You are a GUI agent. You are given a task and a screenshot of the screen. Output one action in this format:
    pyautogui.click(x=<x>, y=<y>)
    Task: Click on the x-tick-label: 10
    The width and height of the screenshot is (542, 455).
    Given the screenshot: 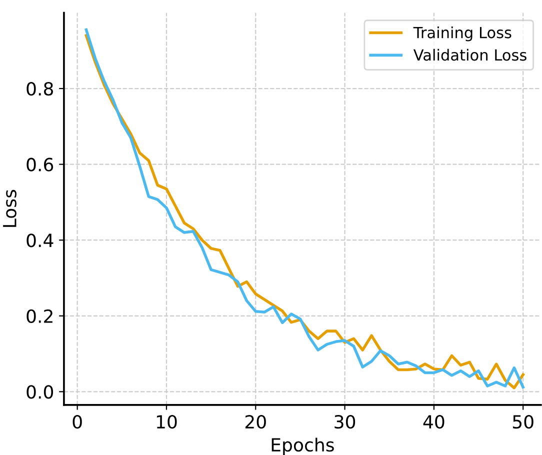 What is the action you would take?
    pyautogui.click(x=166, y=421)
    